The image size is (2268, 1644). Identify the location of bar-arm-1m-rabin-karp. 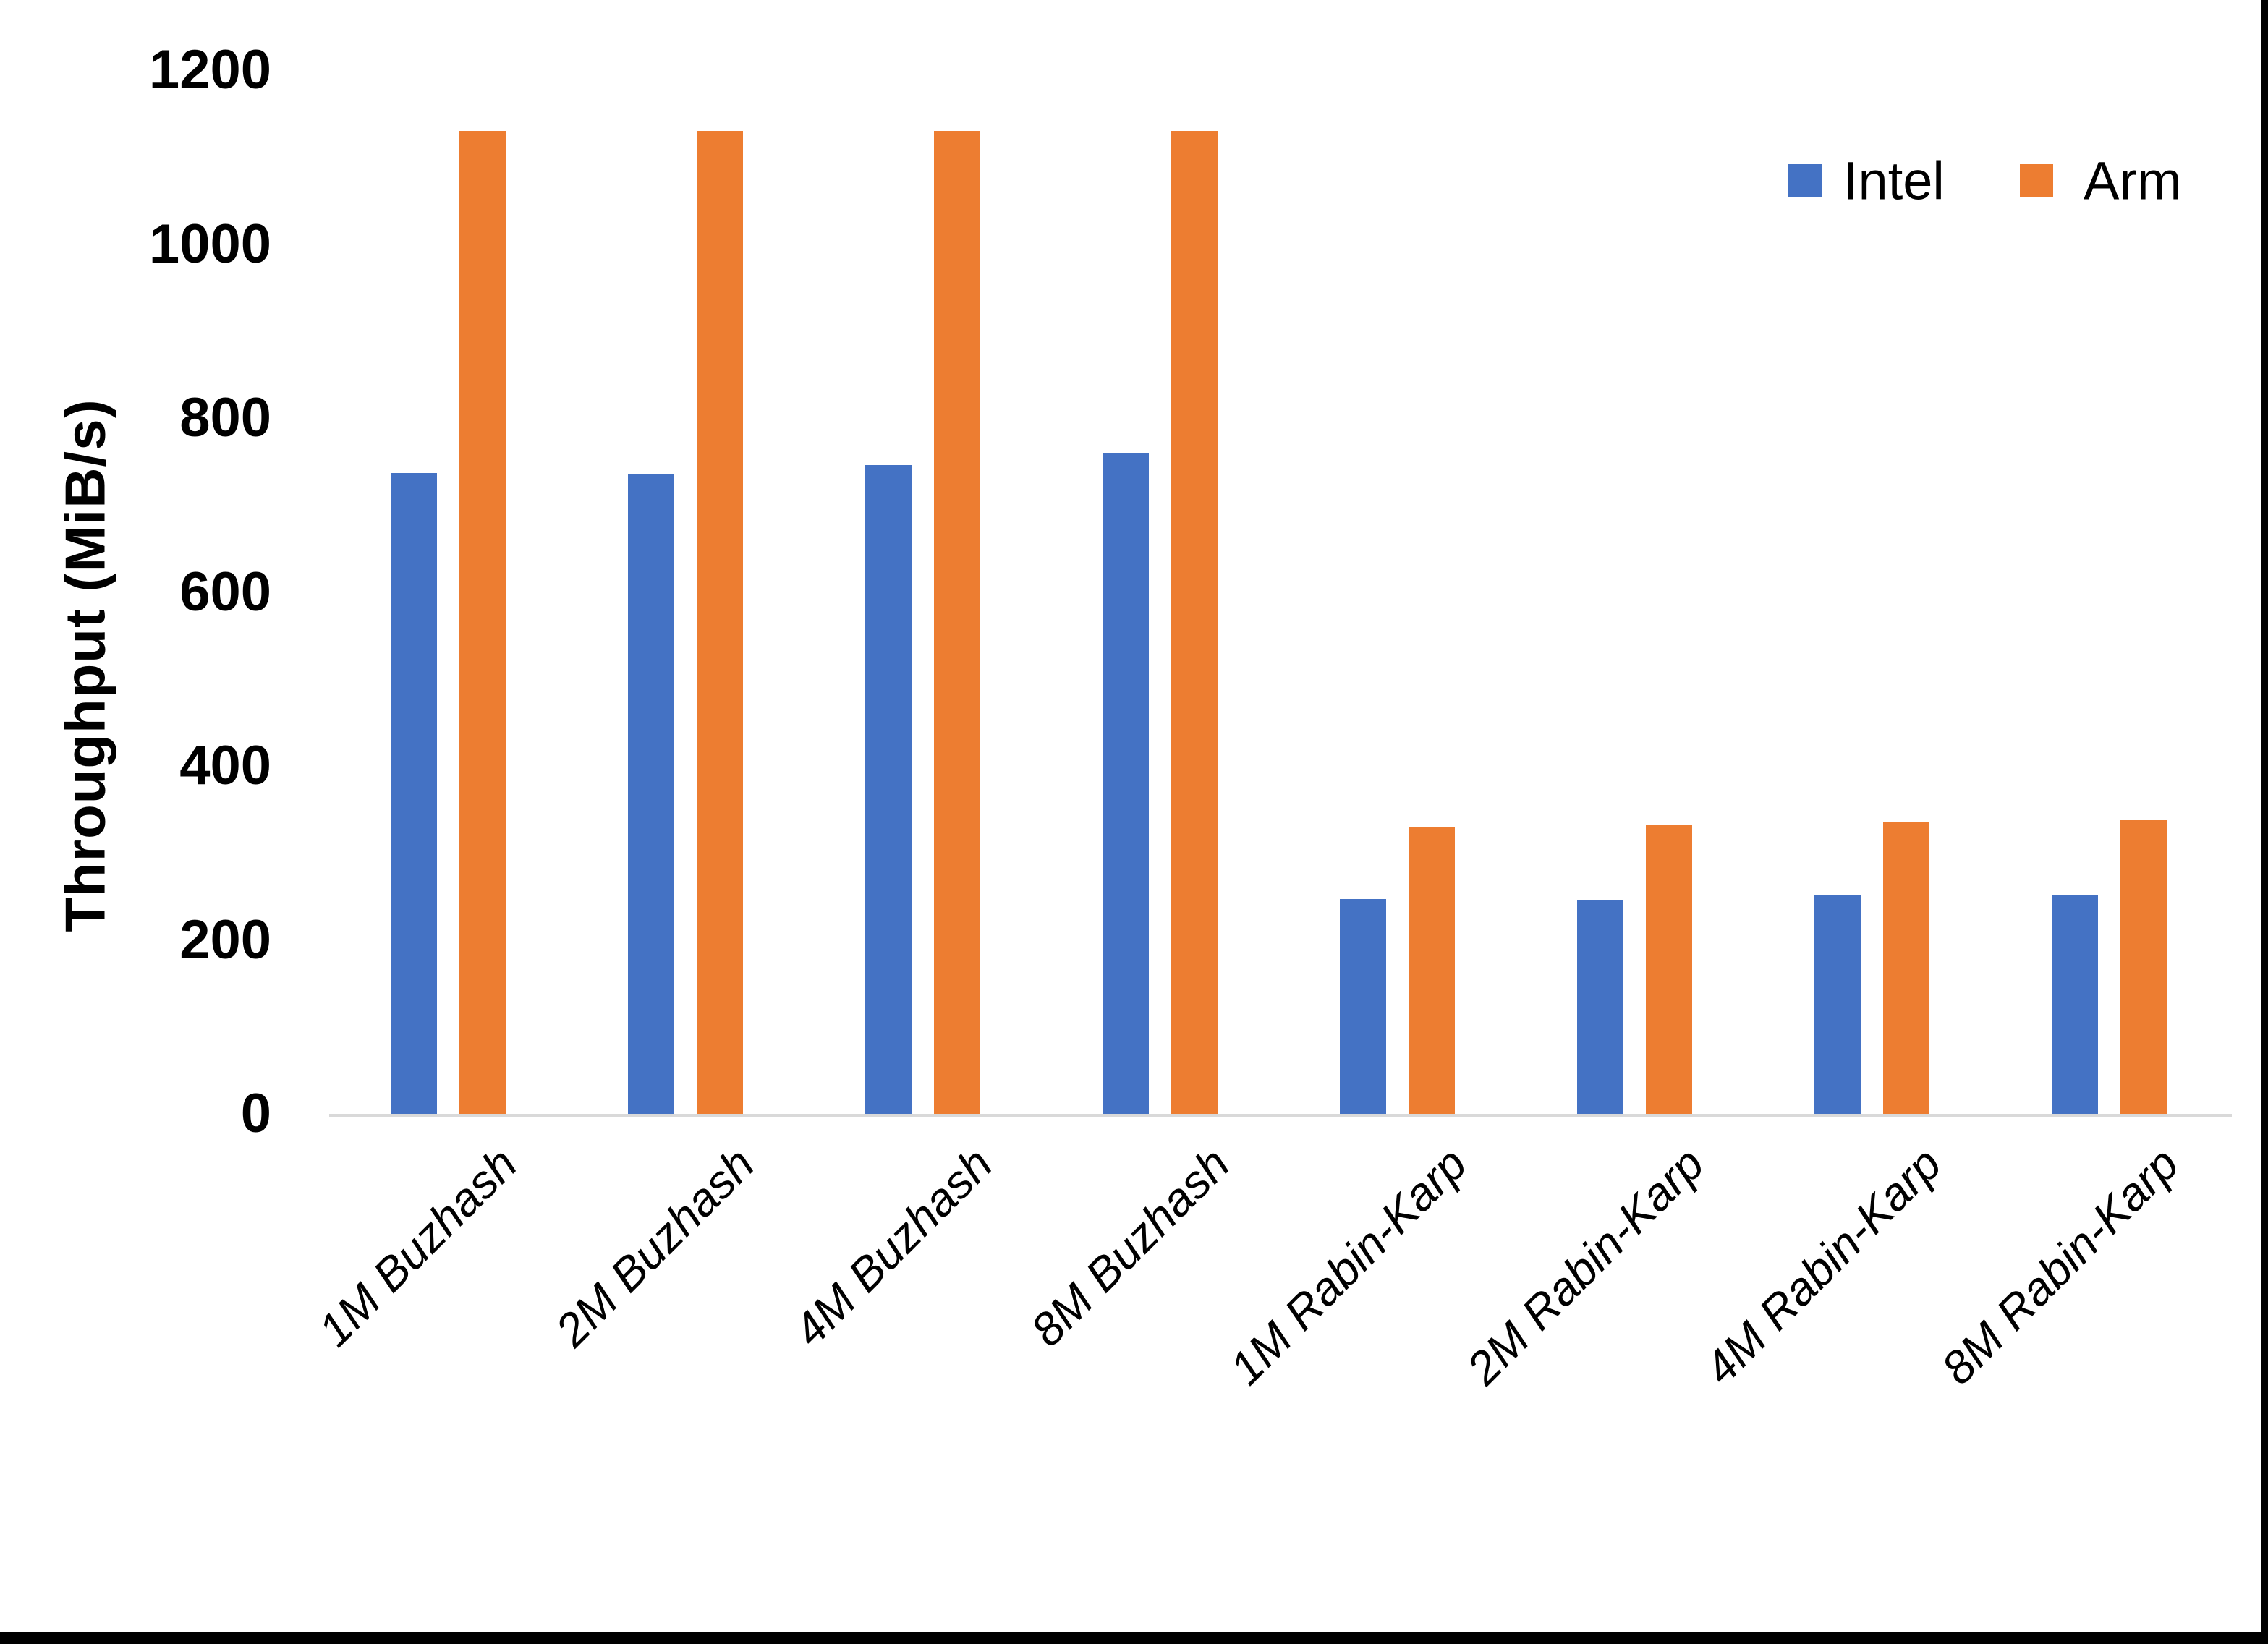
(1431, 970).